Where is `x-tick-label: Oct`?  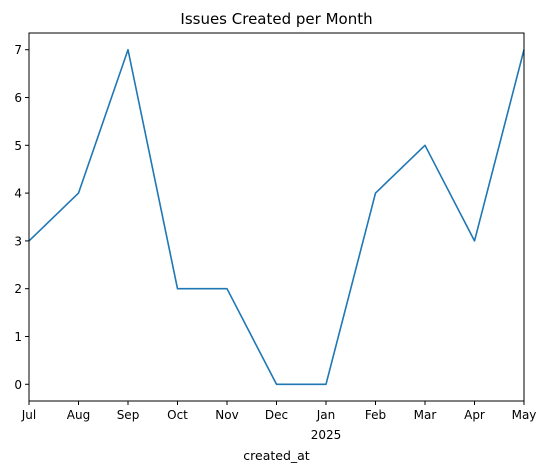
x-tick-label: Oct is located at coordinates (177, 415).